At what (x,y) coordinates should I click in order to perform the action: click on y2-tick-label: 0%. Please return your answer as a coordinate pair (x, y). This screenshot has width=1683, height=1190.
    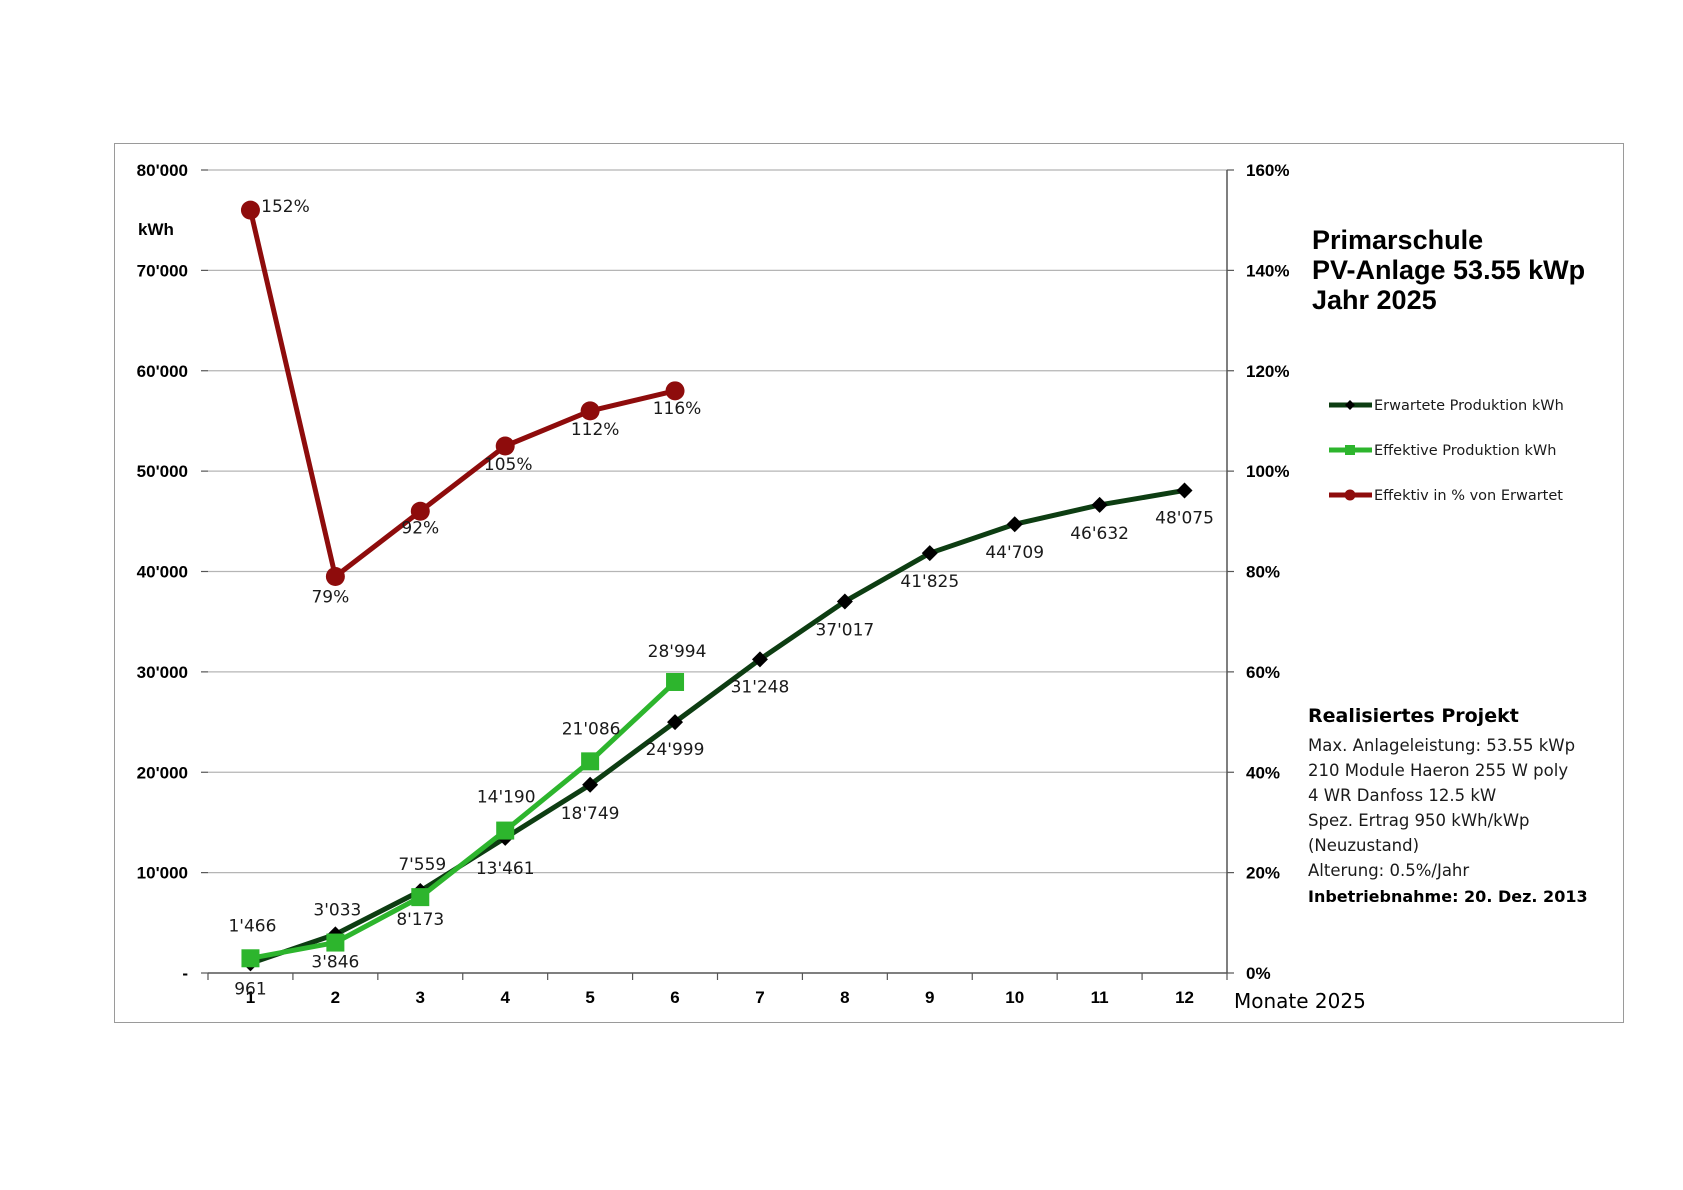
    Looking at the image, I should click on (1258, 973).